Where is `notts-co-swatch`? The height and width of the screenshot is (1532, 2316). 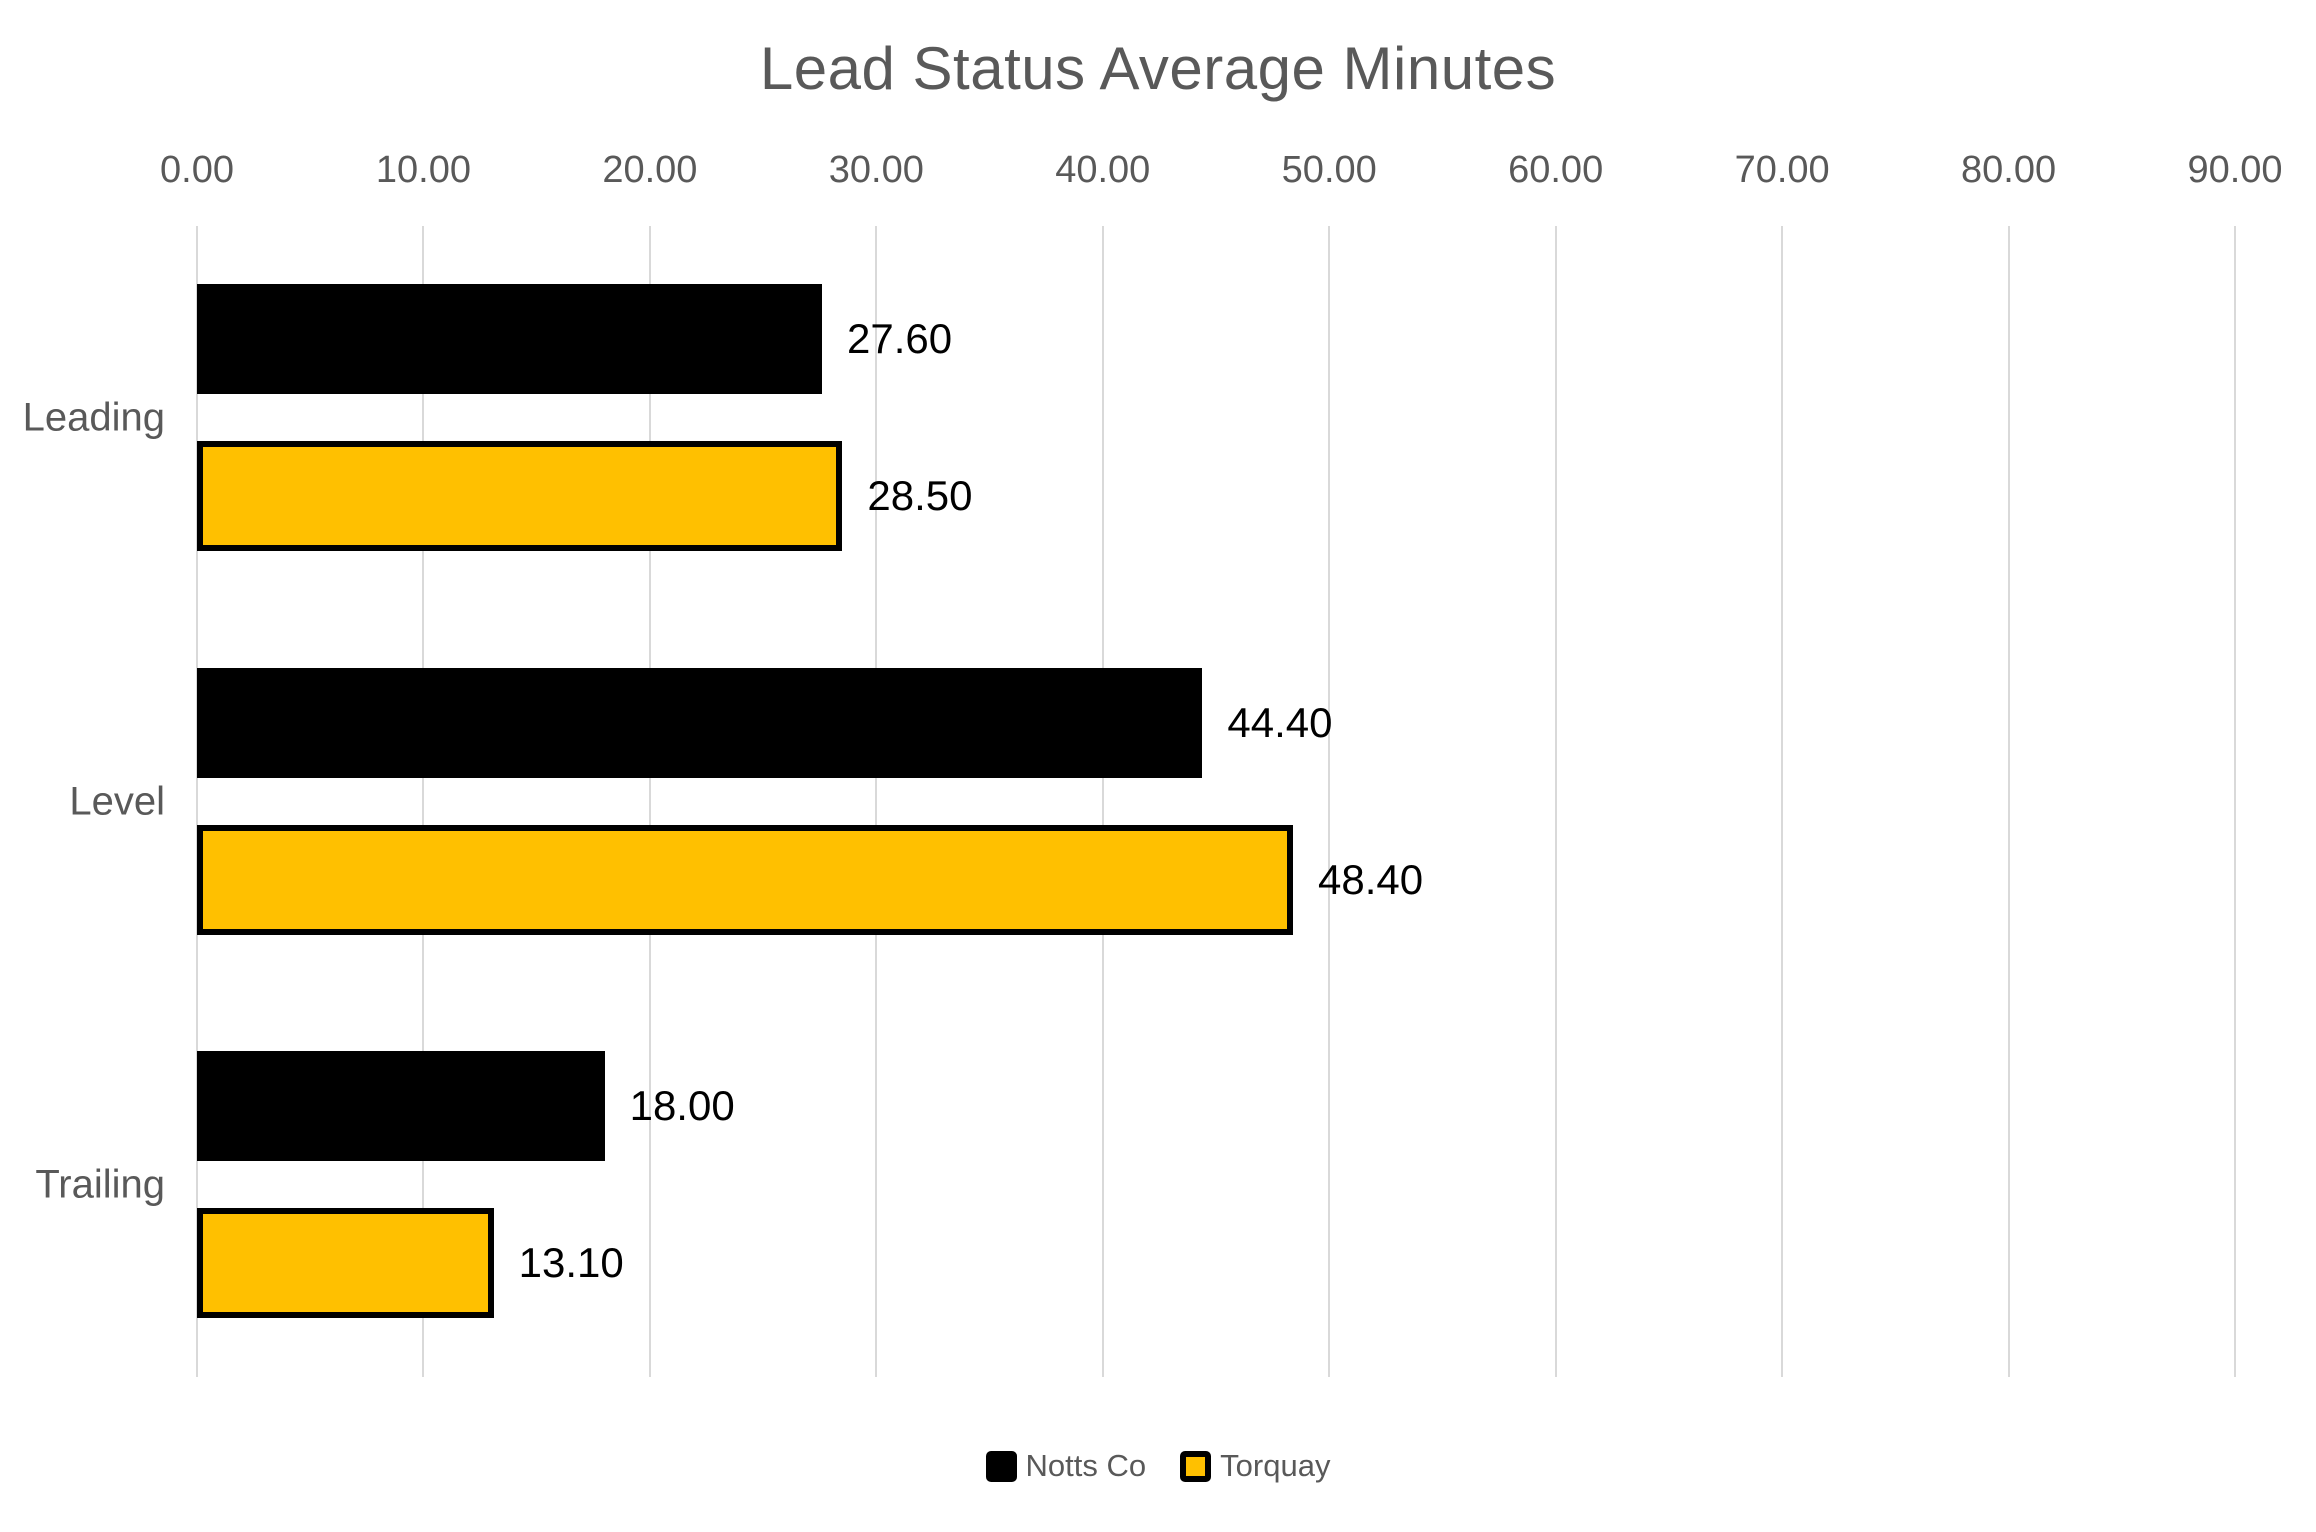 notts-co-swatch is located at coordinates (1001, 1466).